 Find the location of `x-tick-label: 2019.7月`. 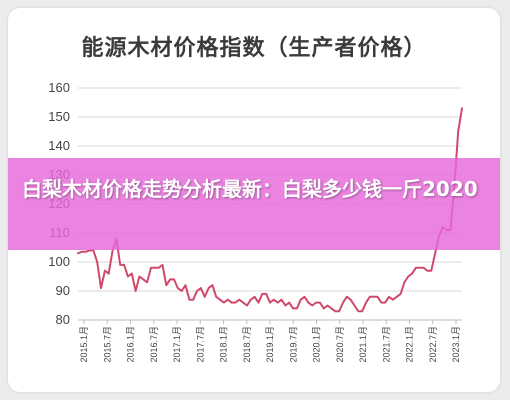

x-tick-label: 2019.7月 is located at coordinates (293, 344).